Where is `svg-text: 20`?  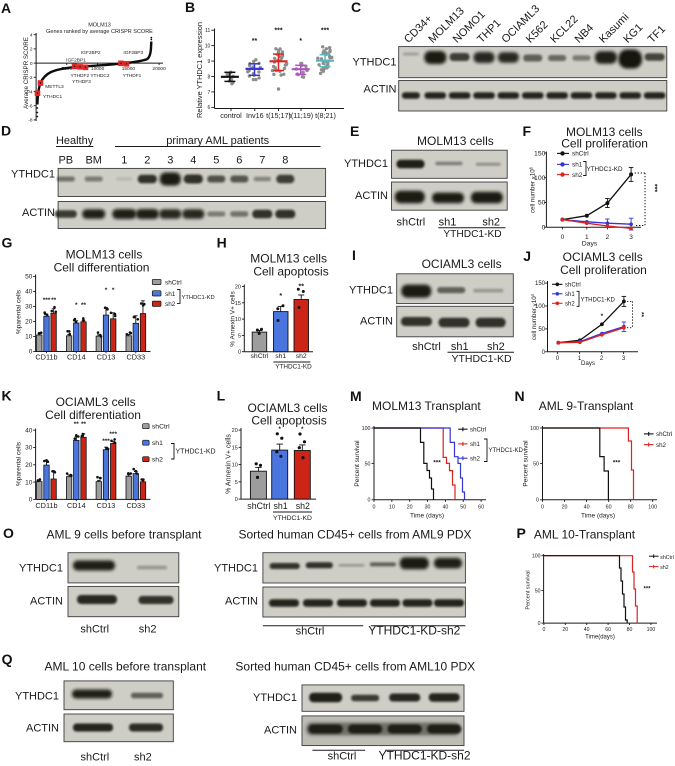
svg-text: 20 is located at coordinates (565, 508).